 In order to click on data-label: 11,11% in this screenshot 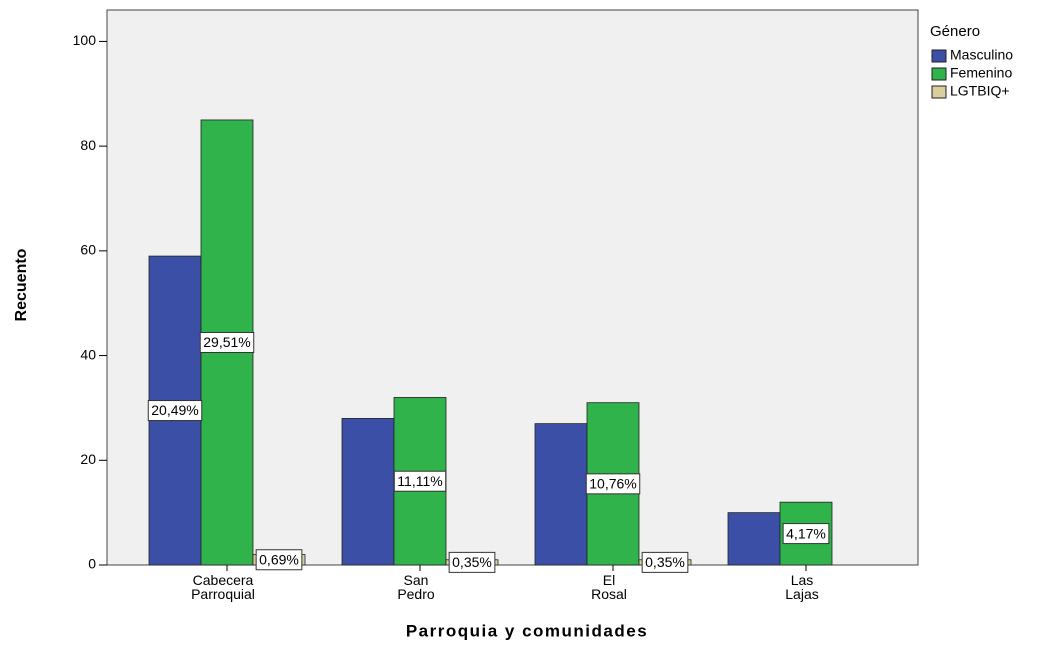, I will do `click(419, 481)`.